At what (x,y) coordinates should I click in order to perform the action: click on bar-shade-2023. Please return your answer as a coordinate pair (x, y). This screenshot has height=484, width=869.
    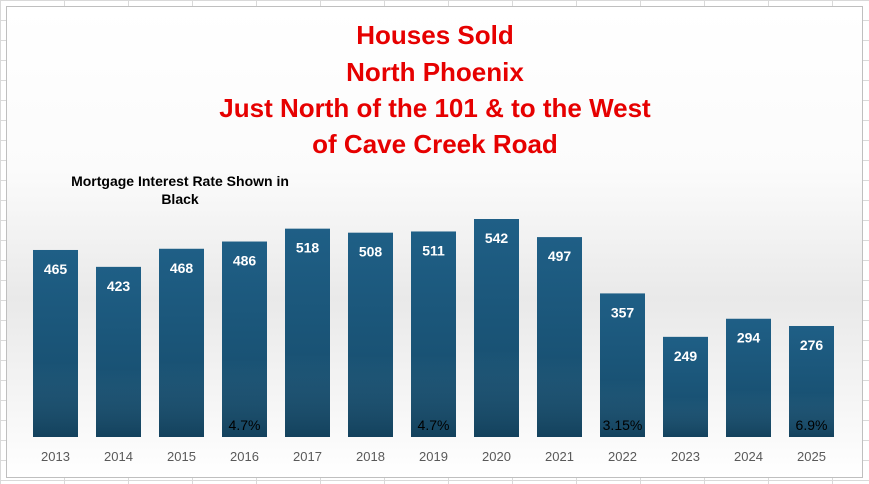
    Looking at the image, I should click on (685, 386).